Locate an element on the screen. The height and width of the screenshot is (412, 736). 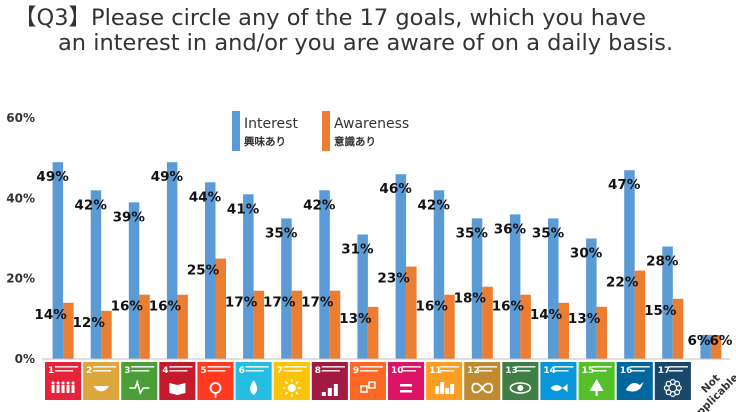
growth-chart-icon is located at coordinates (329, 390).